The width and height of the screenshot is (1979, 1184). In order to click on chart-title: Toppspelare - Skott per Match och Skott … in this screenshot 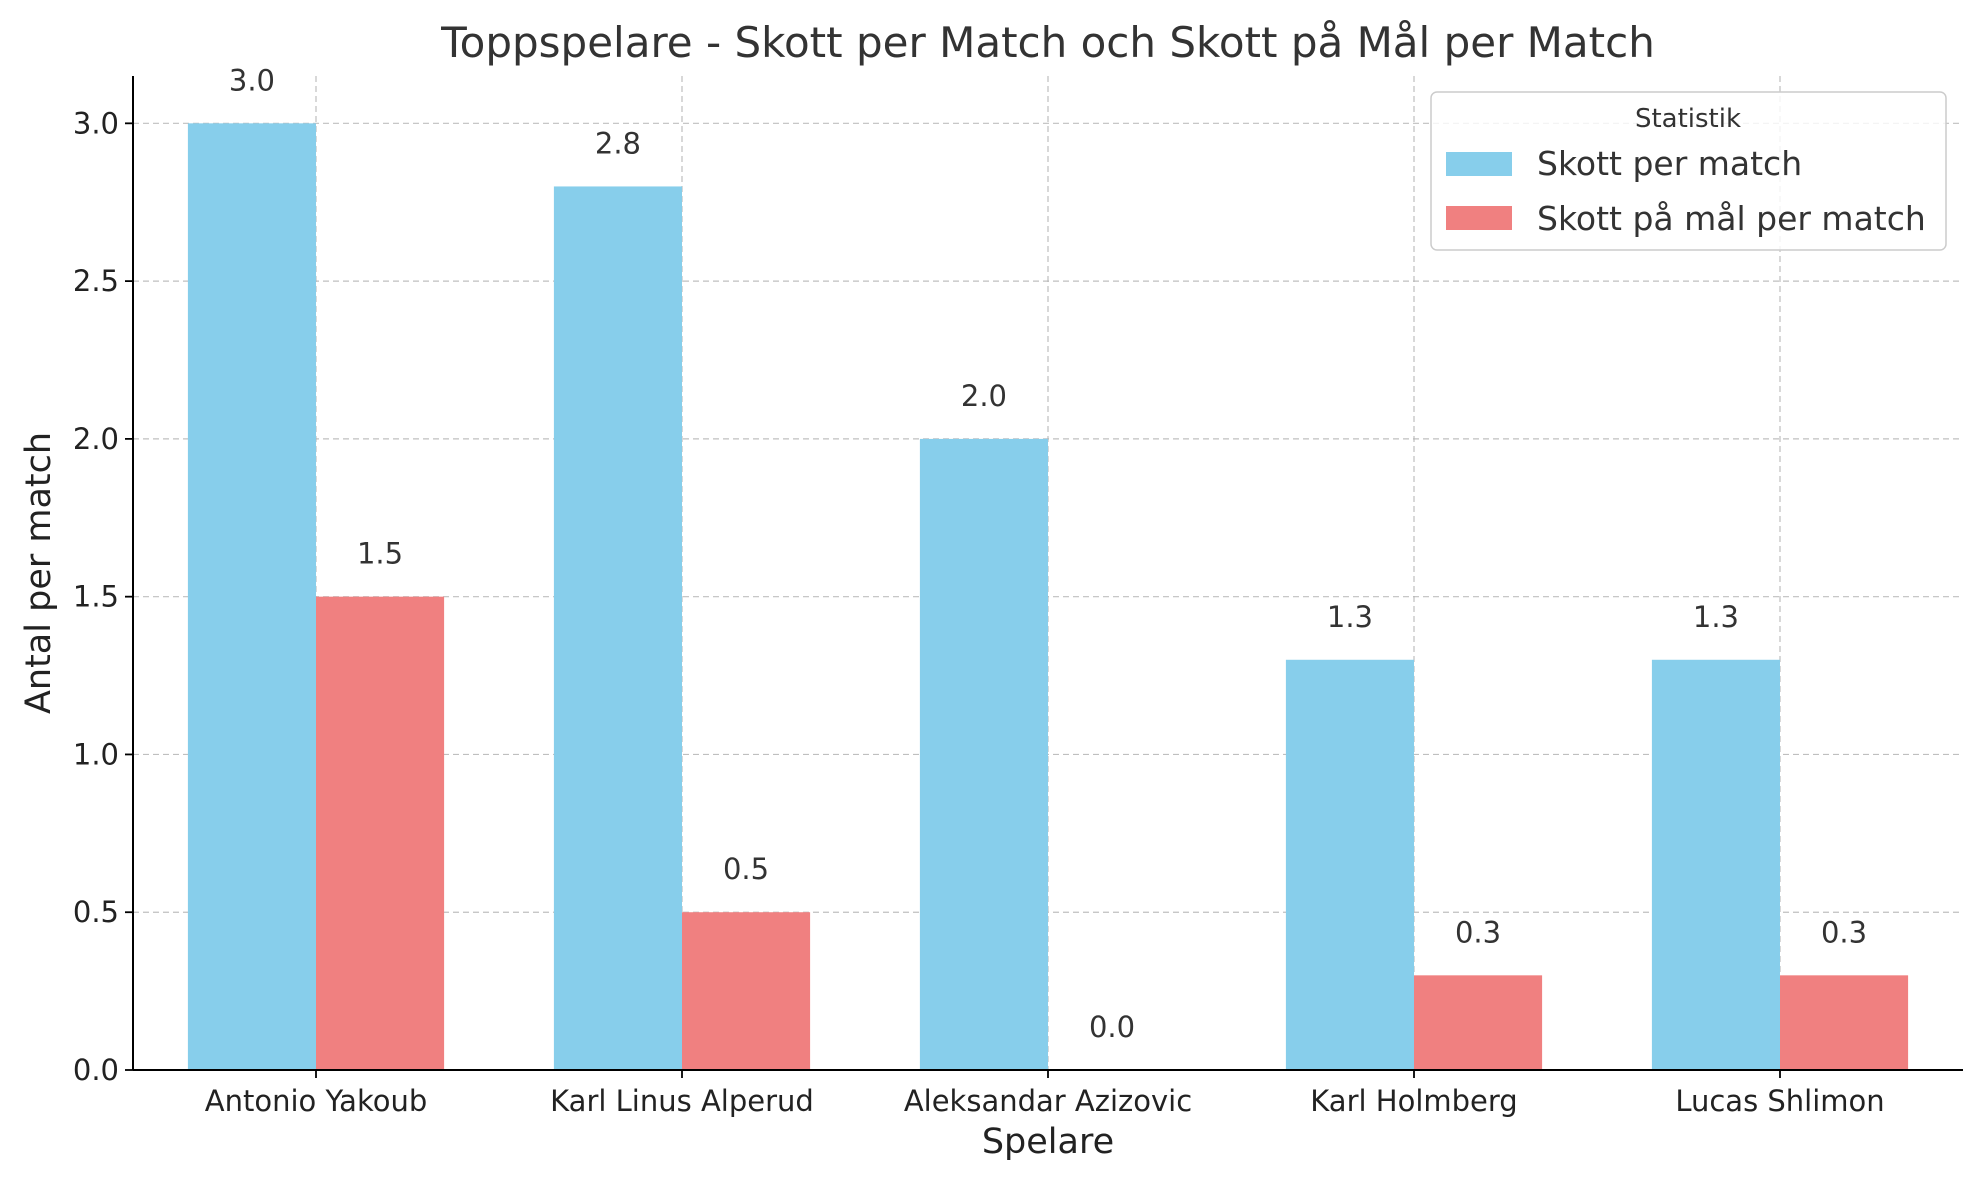, I will do `click(1047, 42)`.